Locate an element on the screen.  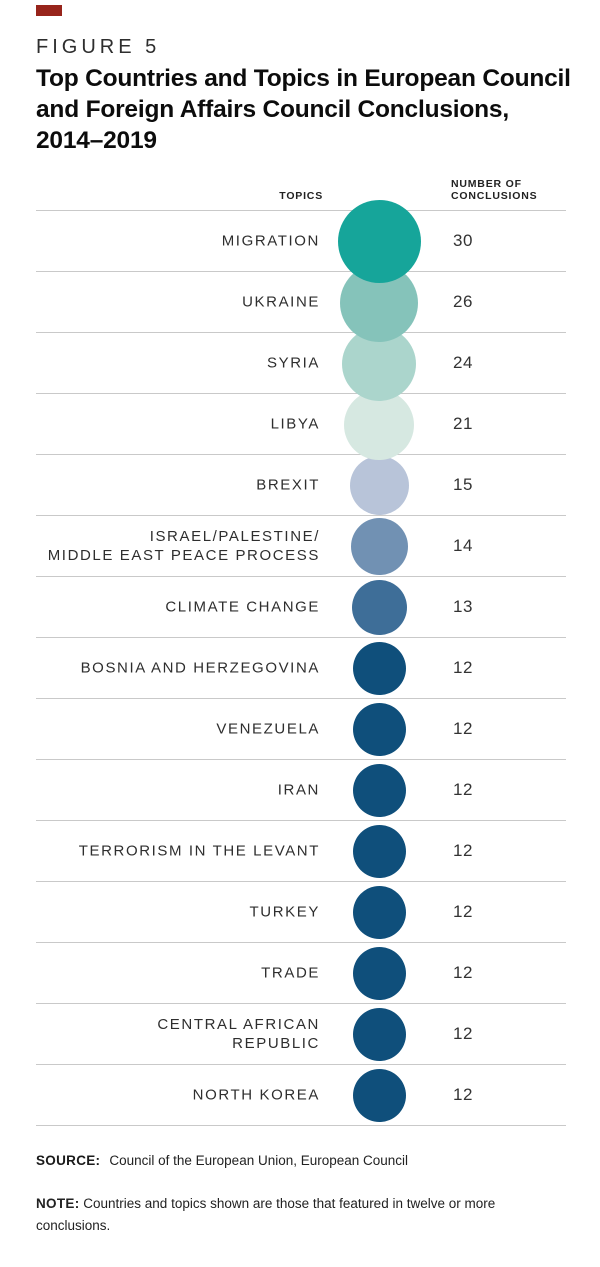
table-row: IRAN 12 is located at coordinates (301, 789).